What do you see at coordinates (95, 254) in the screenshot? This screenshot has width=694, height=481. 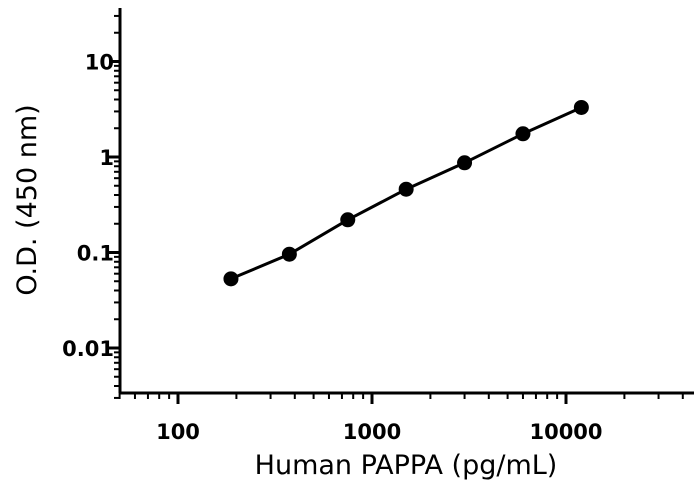 I see `y-tick-label: 0.1` at bounding box center [95, 254].